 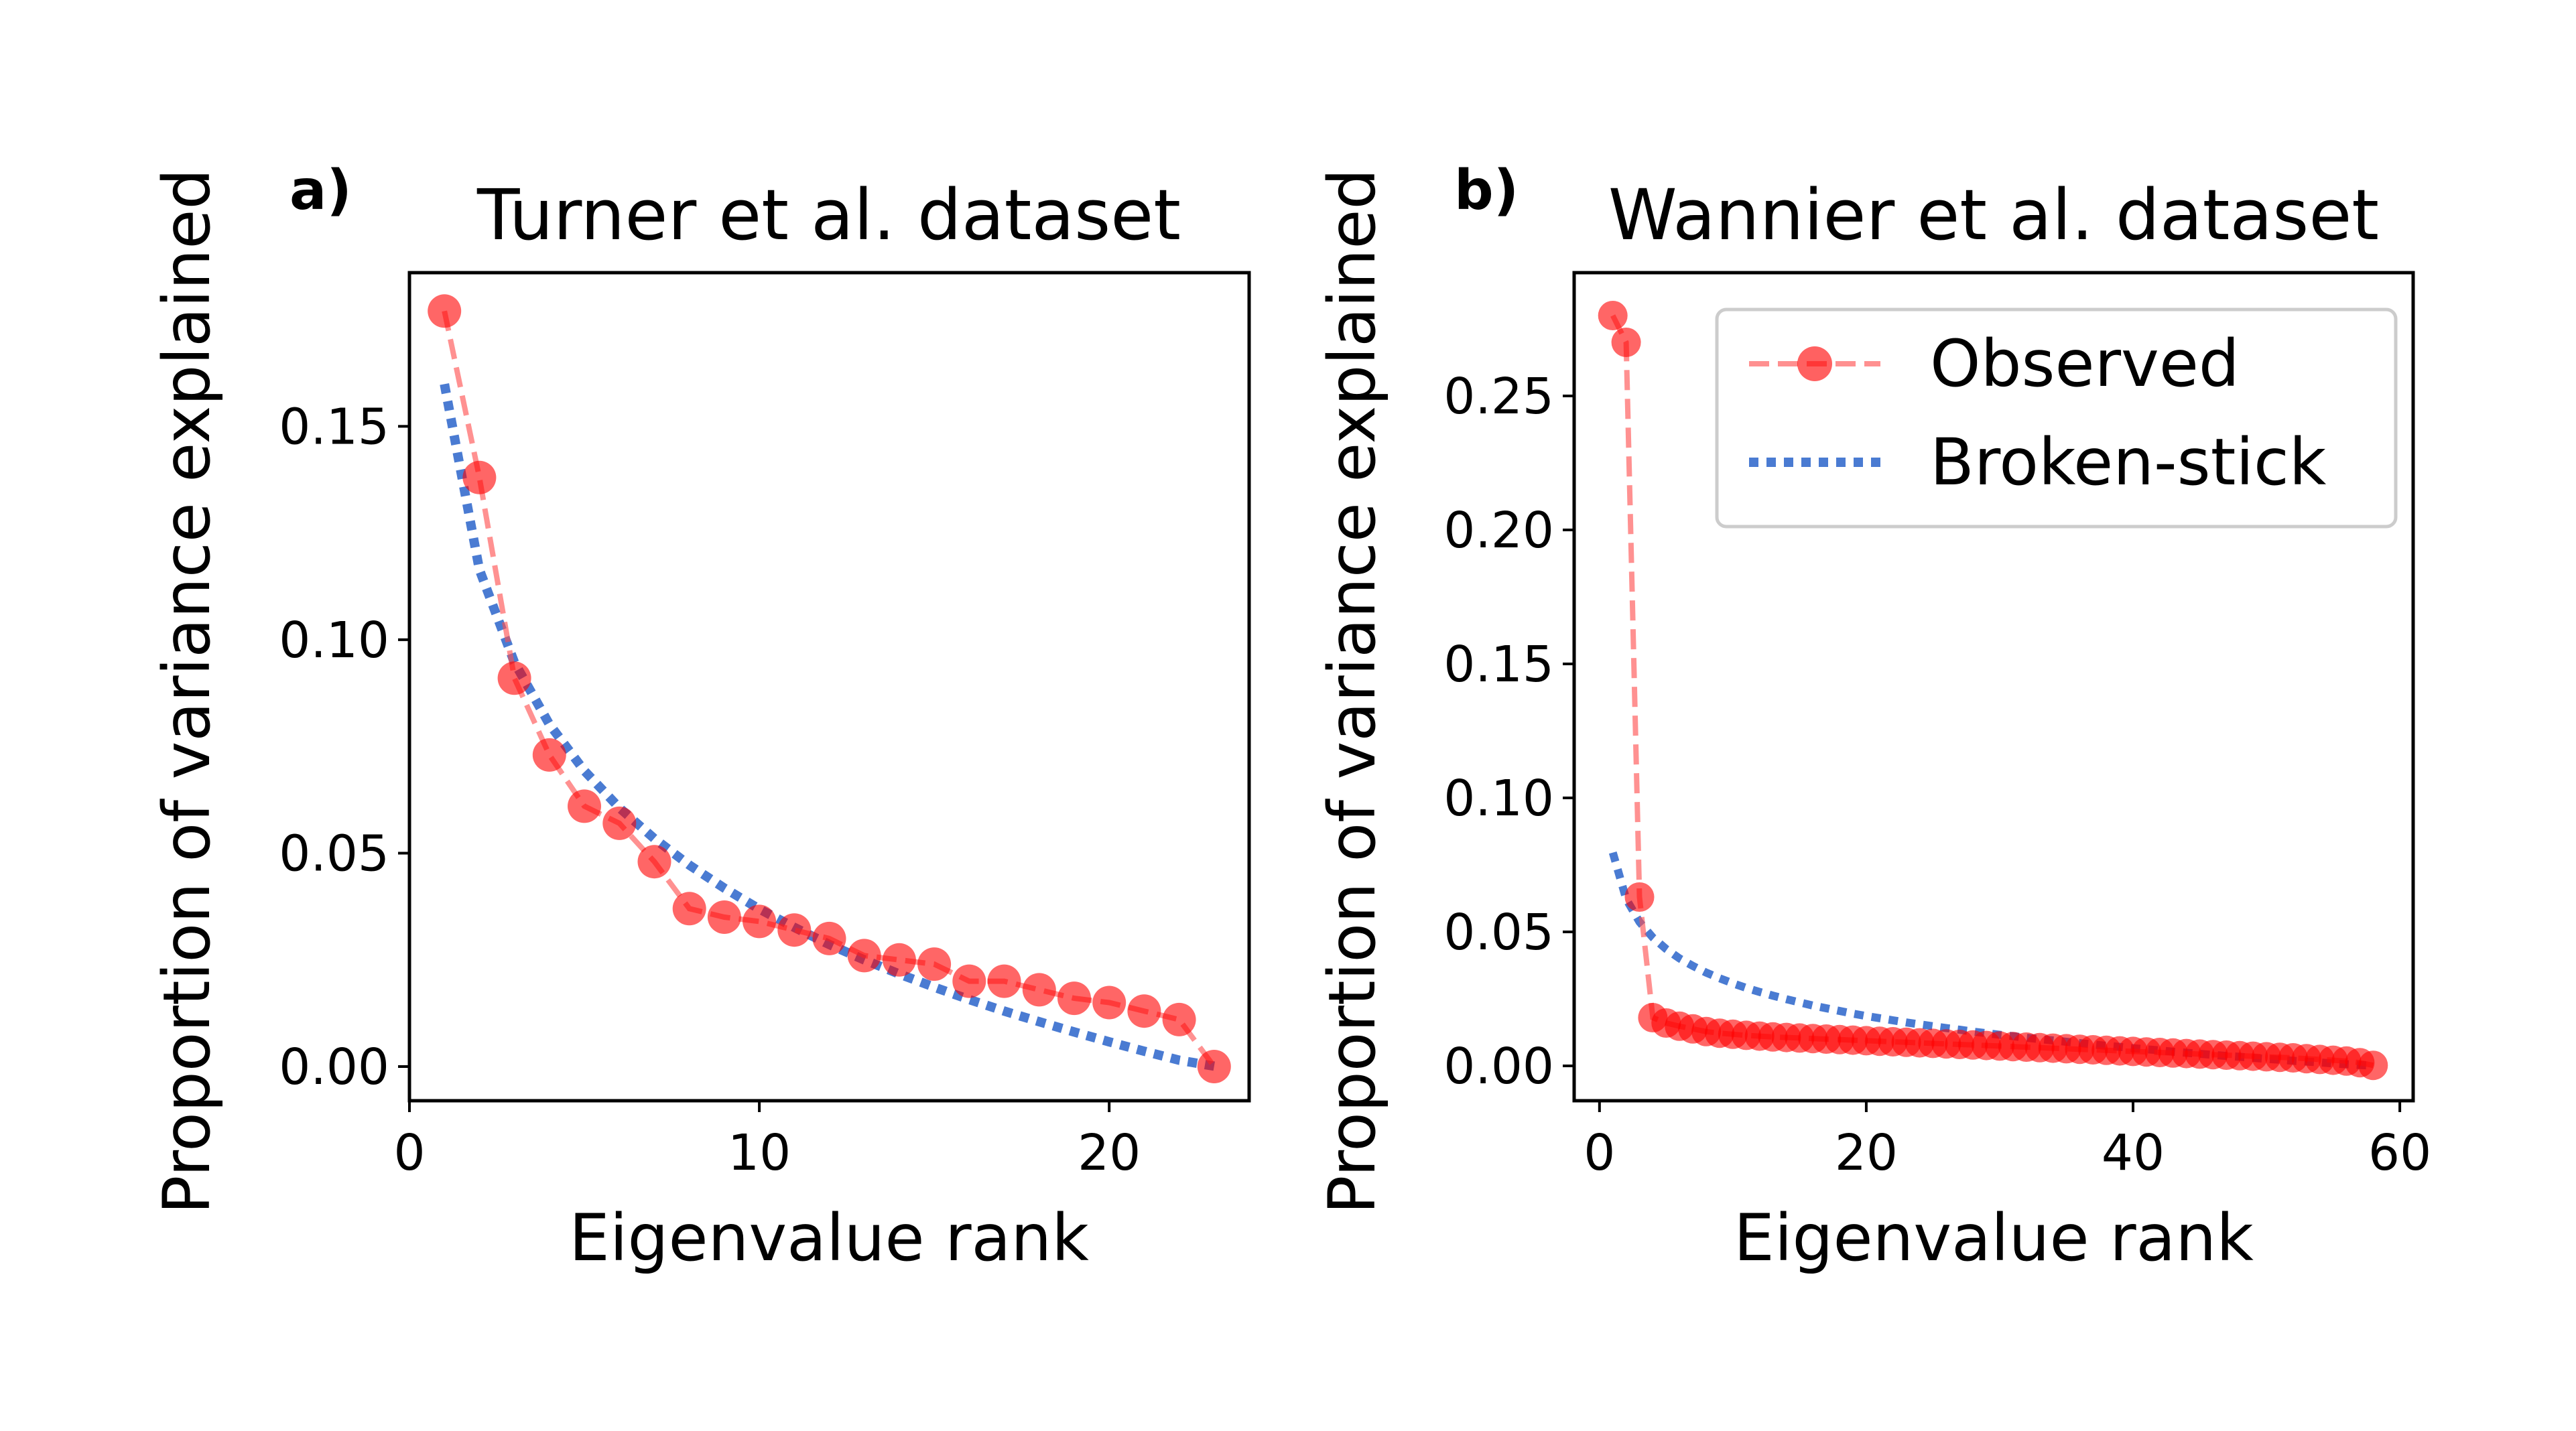 I want to click on x-tick-label-3: 60, so click(x=2399, y=1153).